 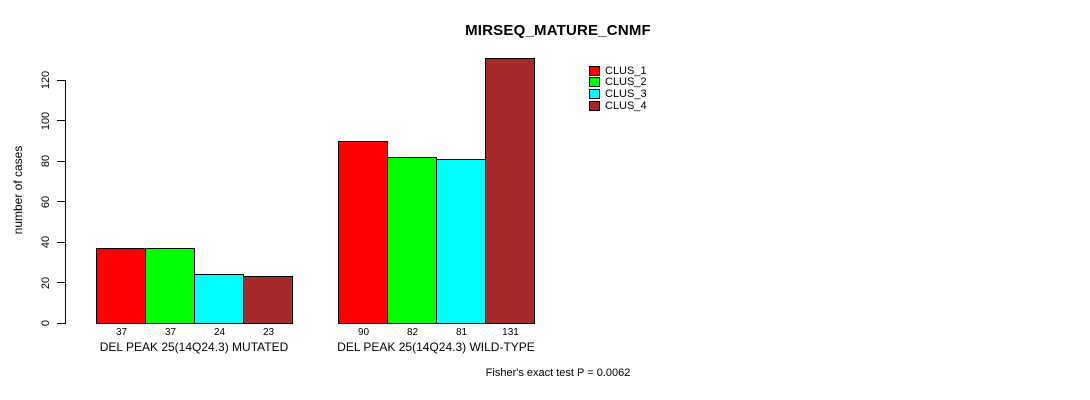 I want to click on bar-clus_2-group1, so click(x=170, y=286).